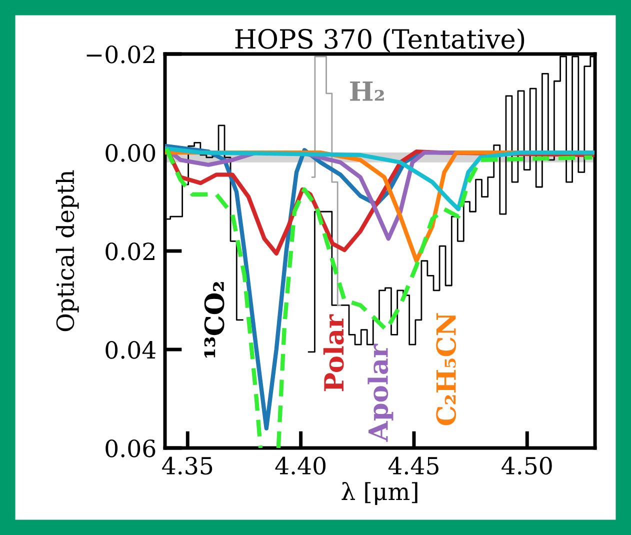 The width and height of the screenshot is (631, 535). Describe the element at coordinates (380, 493) in the screenshot. I see `x-axis-title: λ [μm]` at that location.